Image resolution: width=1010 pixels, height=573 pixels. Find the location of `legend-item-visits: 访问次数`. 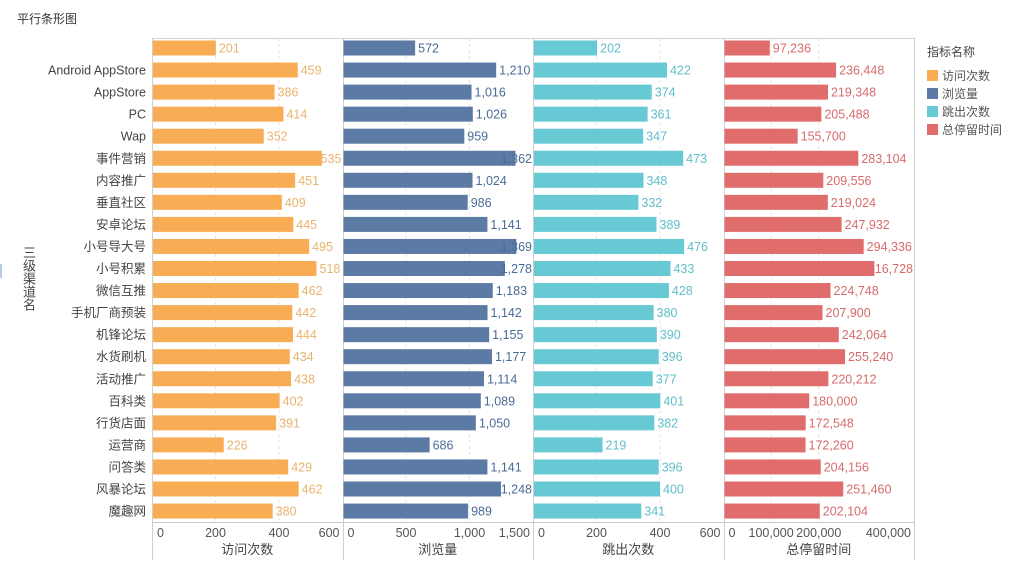

legend-item-visits: 访问次数 is located at coordinates (964, 75).